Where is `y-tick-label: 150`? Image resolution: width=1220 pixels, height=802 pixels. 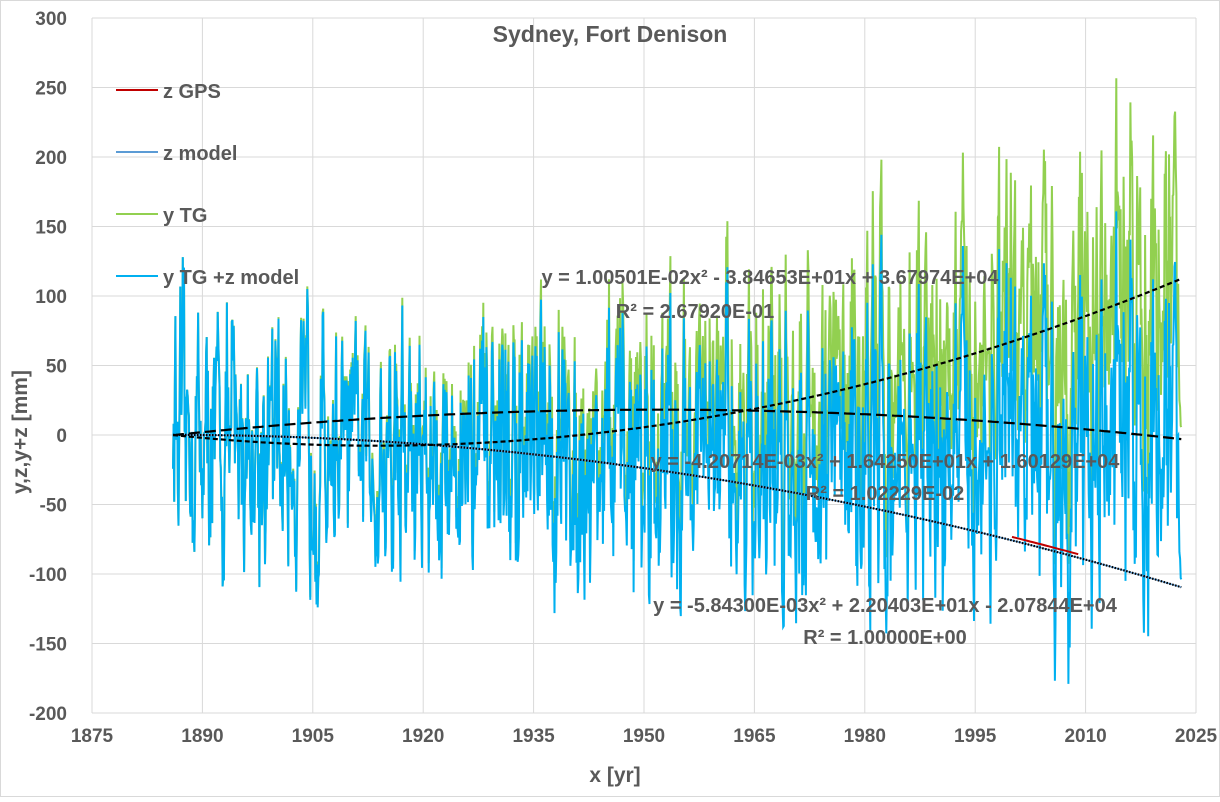
y-tick-label: 150 is located at coordinates (51, 228).